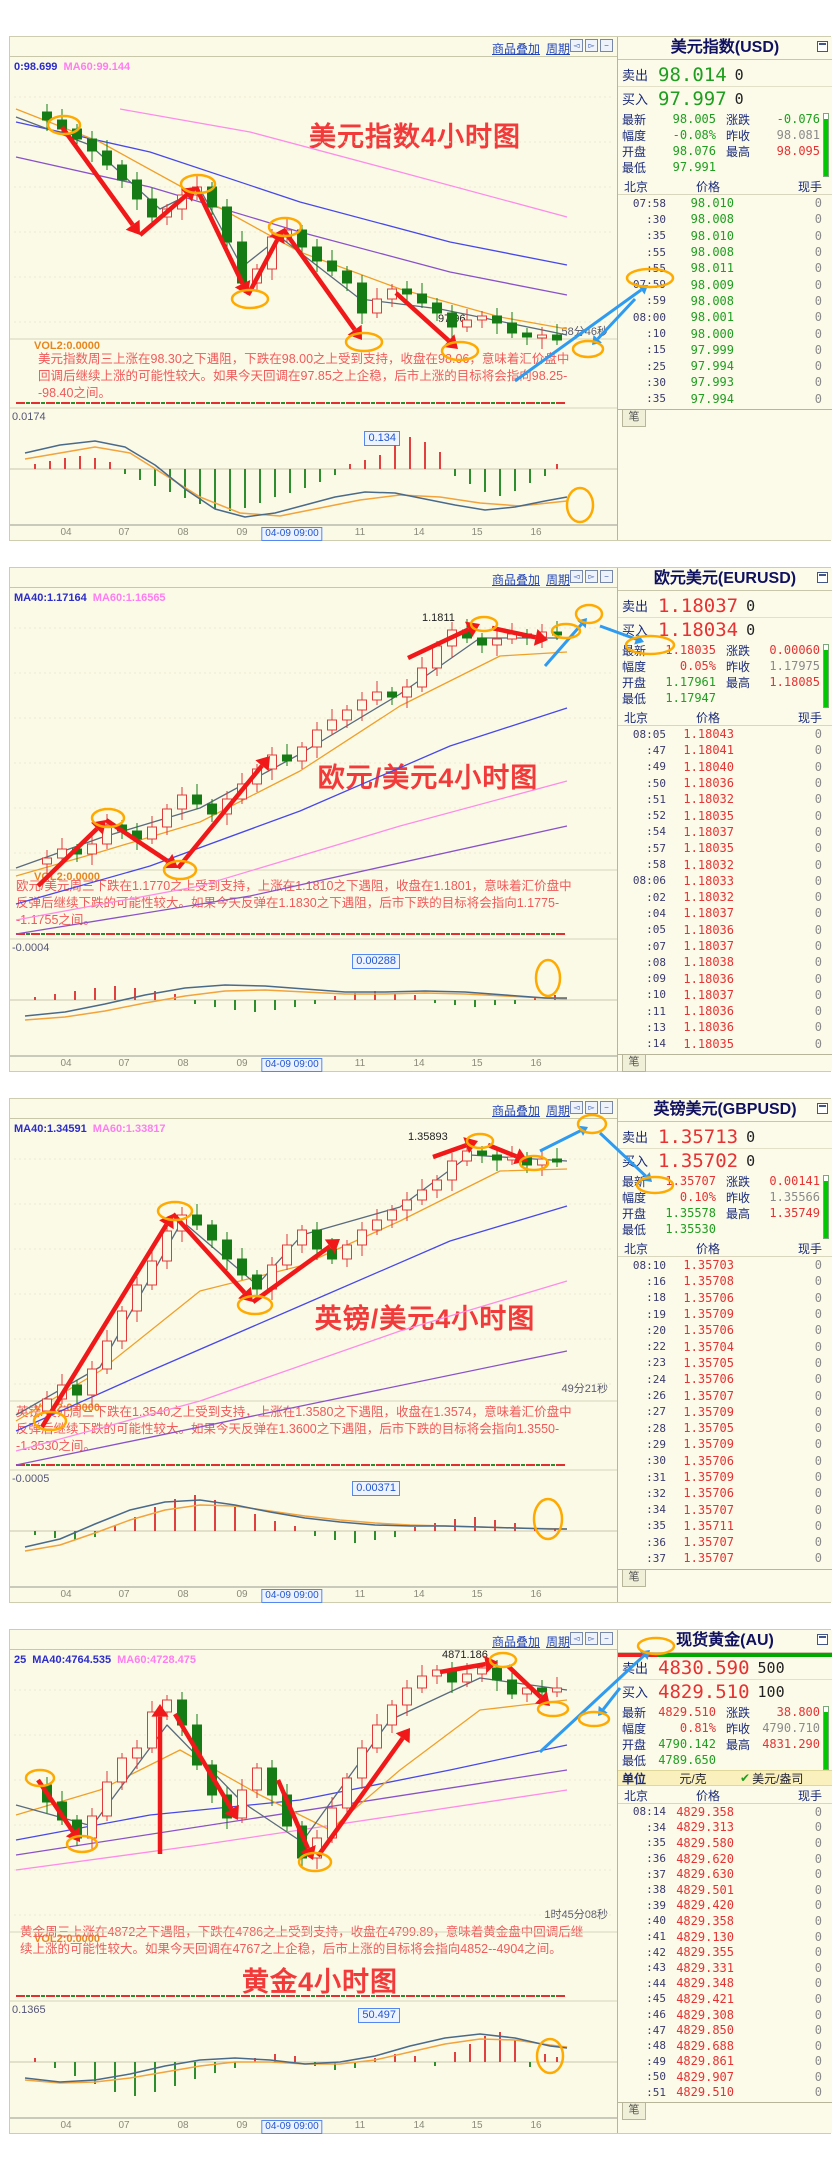 The width and height of the screenshot is (840, 2184). I want to click on tick-row: :55 98.008 0, so click(725, 252).